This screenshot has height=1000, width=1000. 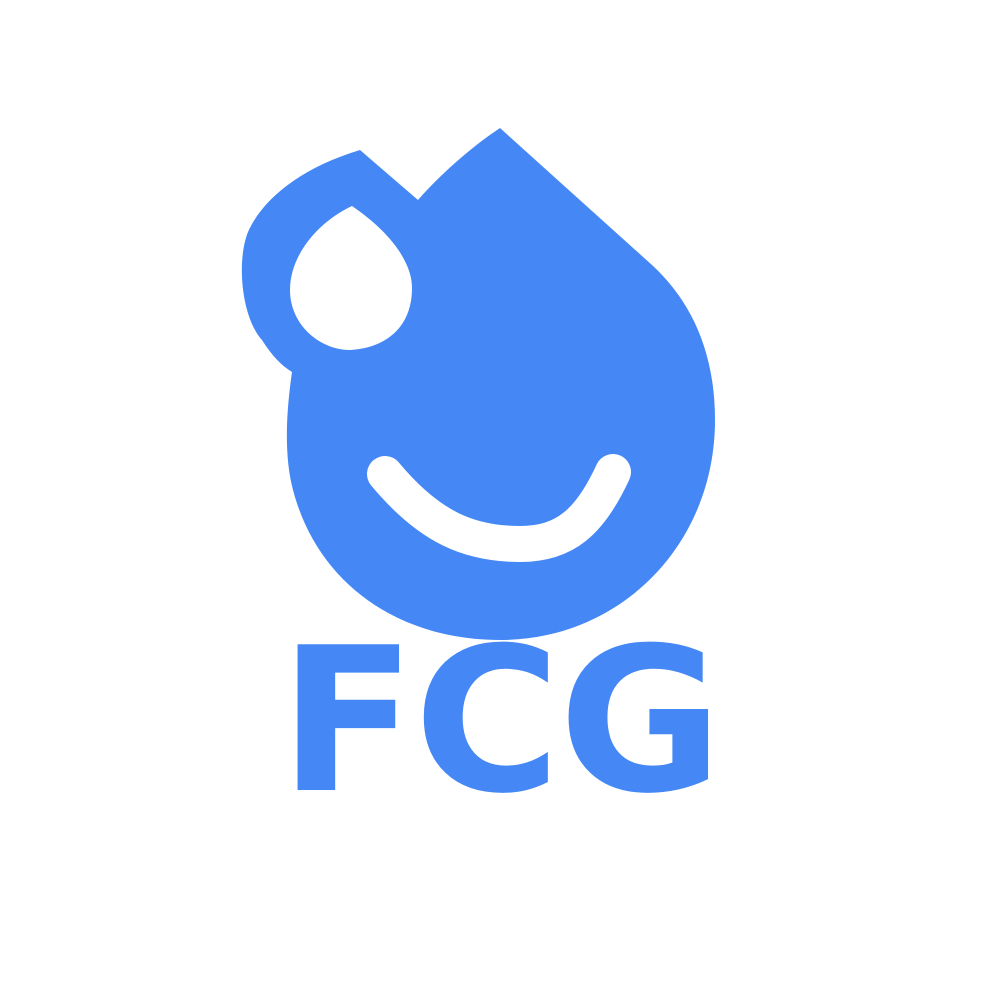 What do you see at coordinates (351, 278) in the screenshot?
I see `small-drop-cutout` at bounding box center [351, 278].